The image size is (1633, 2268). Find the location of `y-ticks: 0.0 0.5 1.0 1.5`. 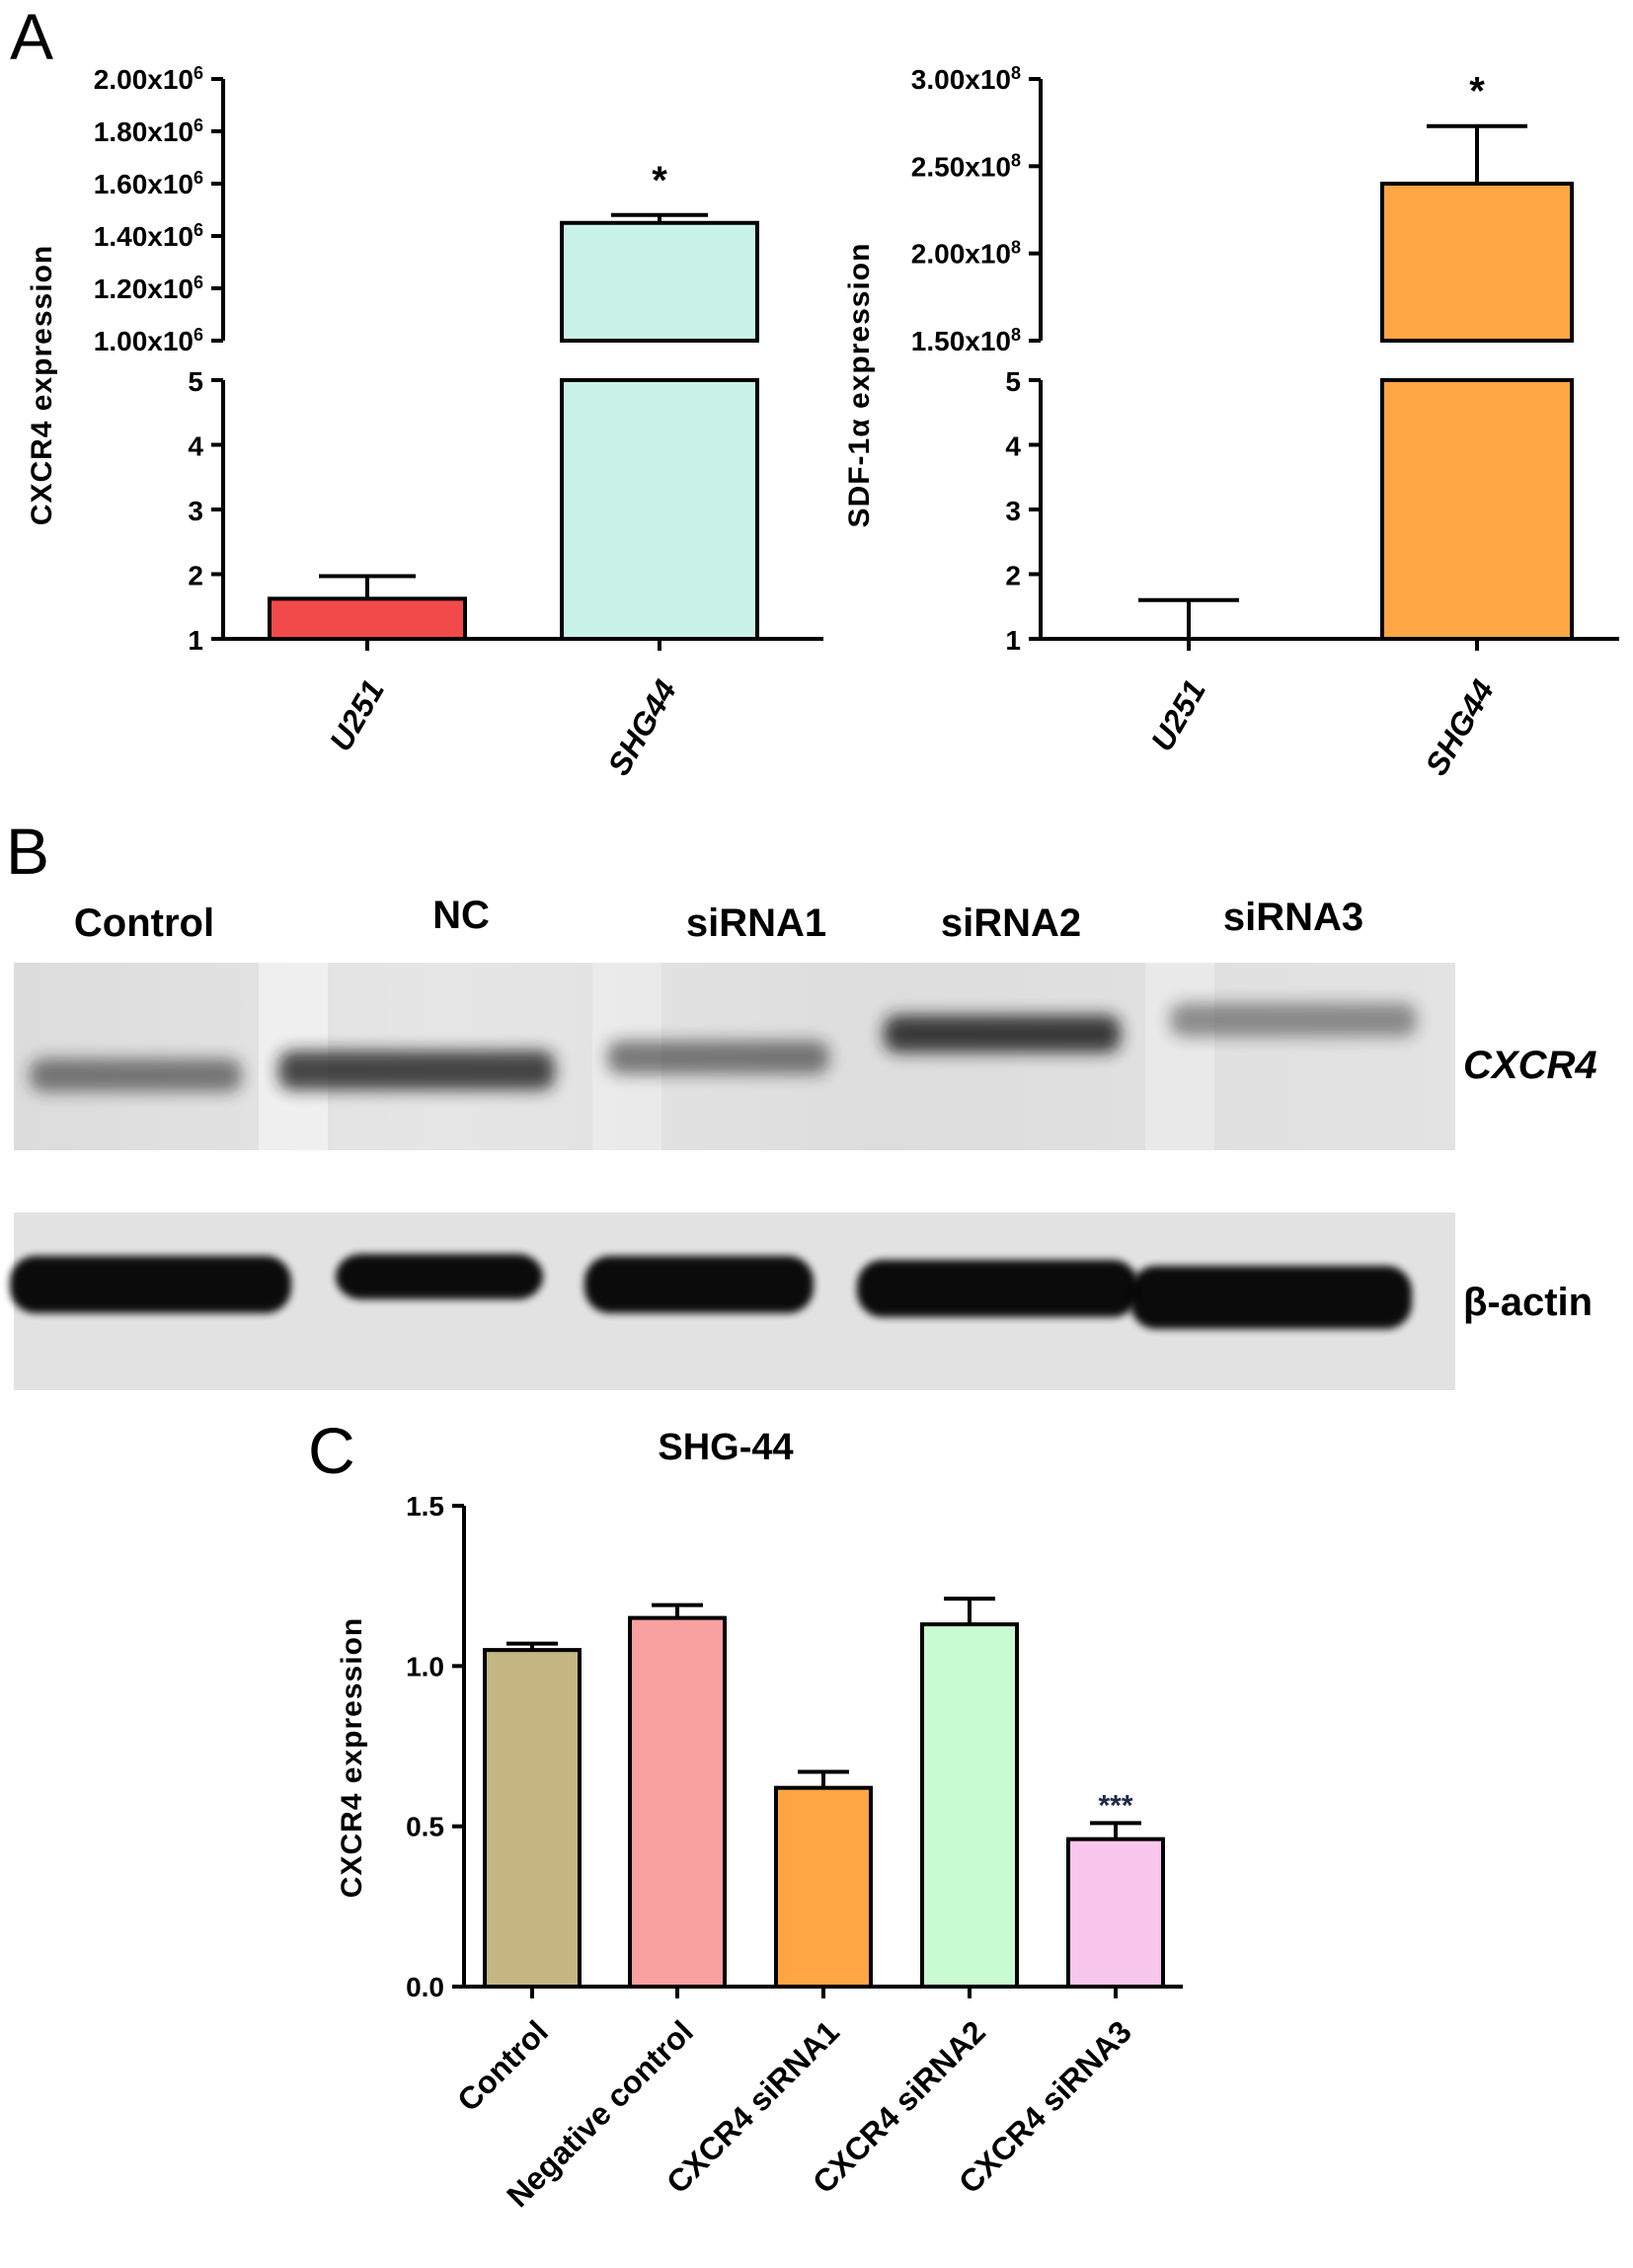

y-ticks: 0.0 0.5 1.0 1.5 is located at coordinates (425, 1746).